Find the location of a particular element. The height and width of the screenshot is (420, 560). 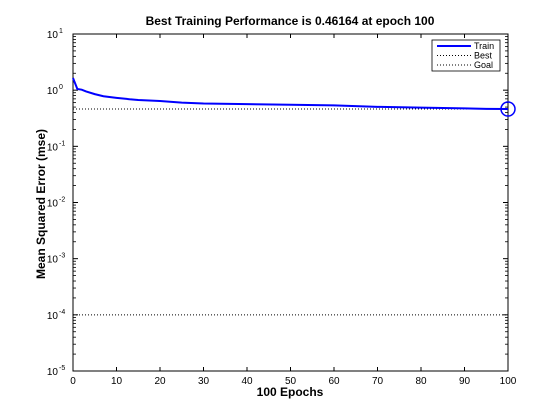

y-axis-label: Mean Squared Error (mse) is located at coordinates (41, 204).